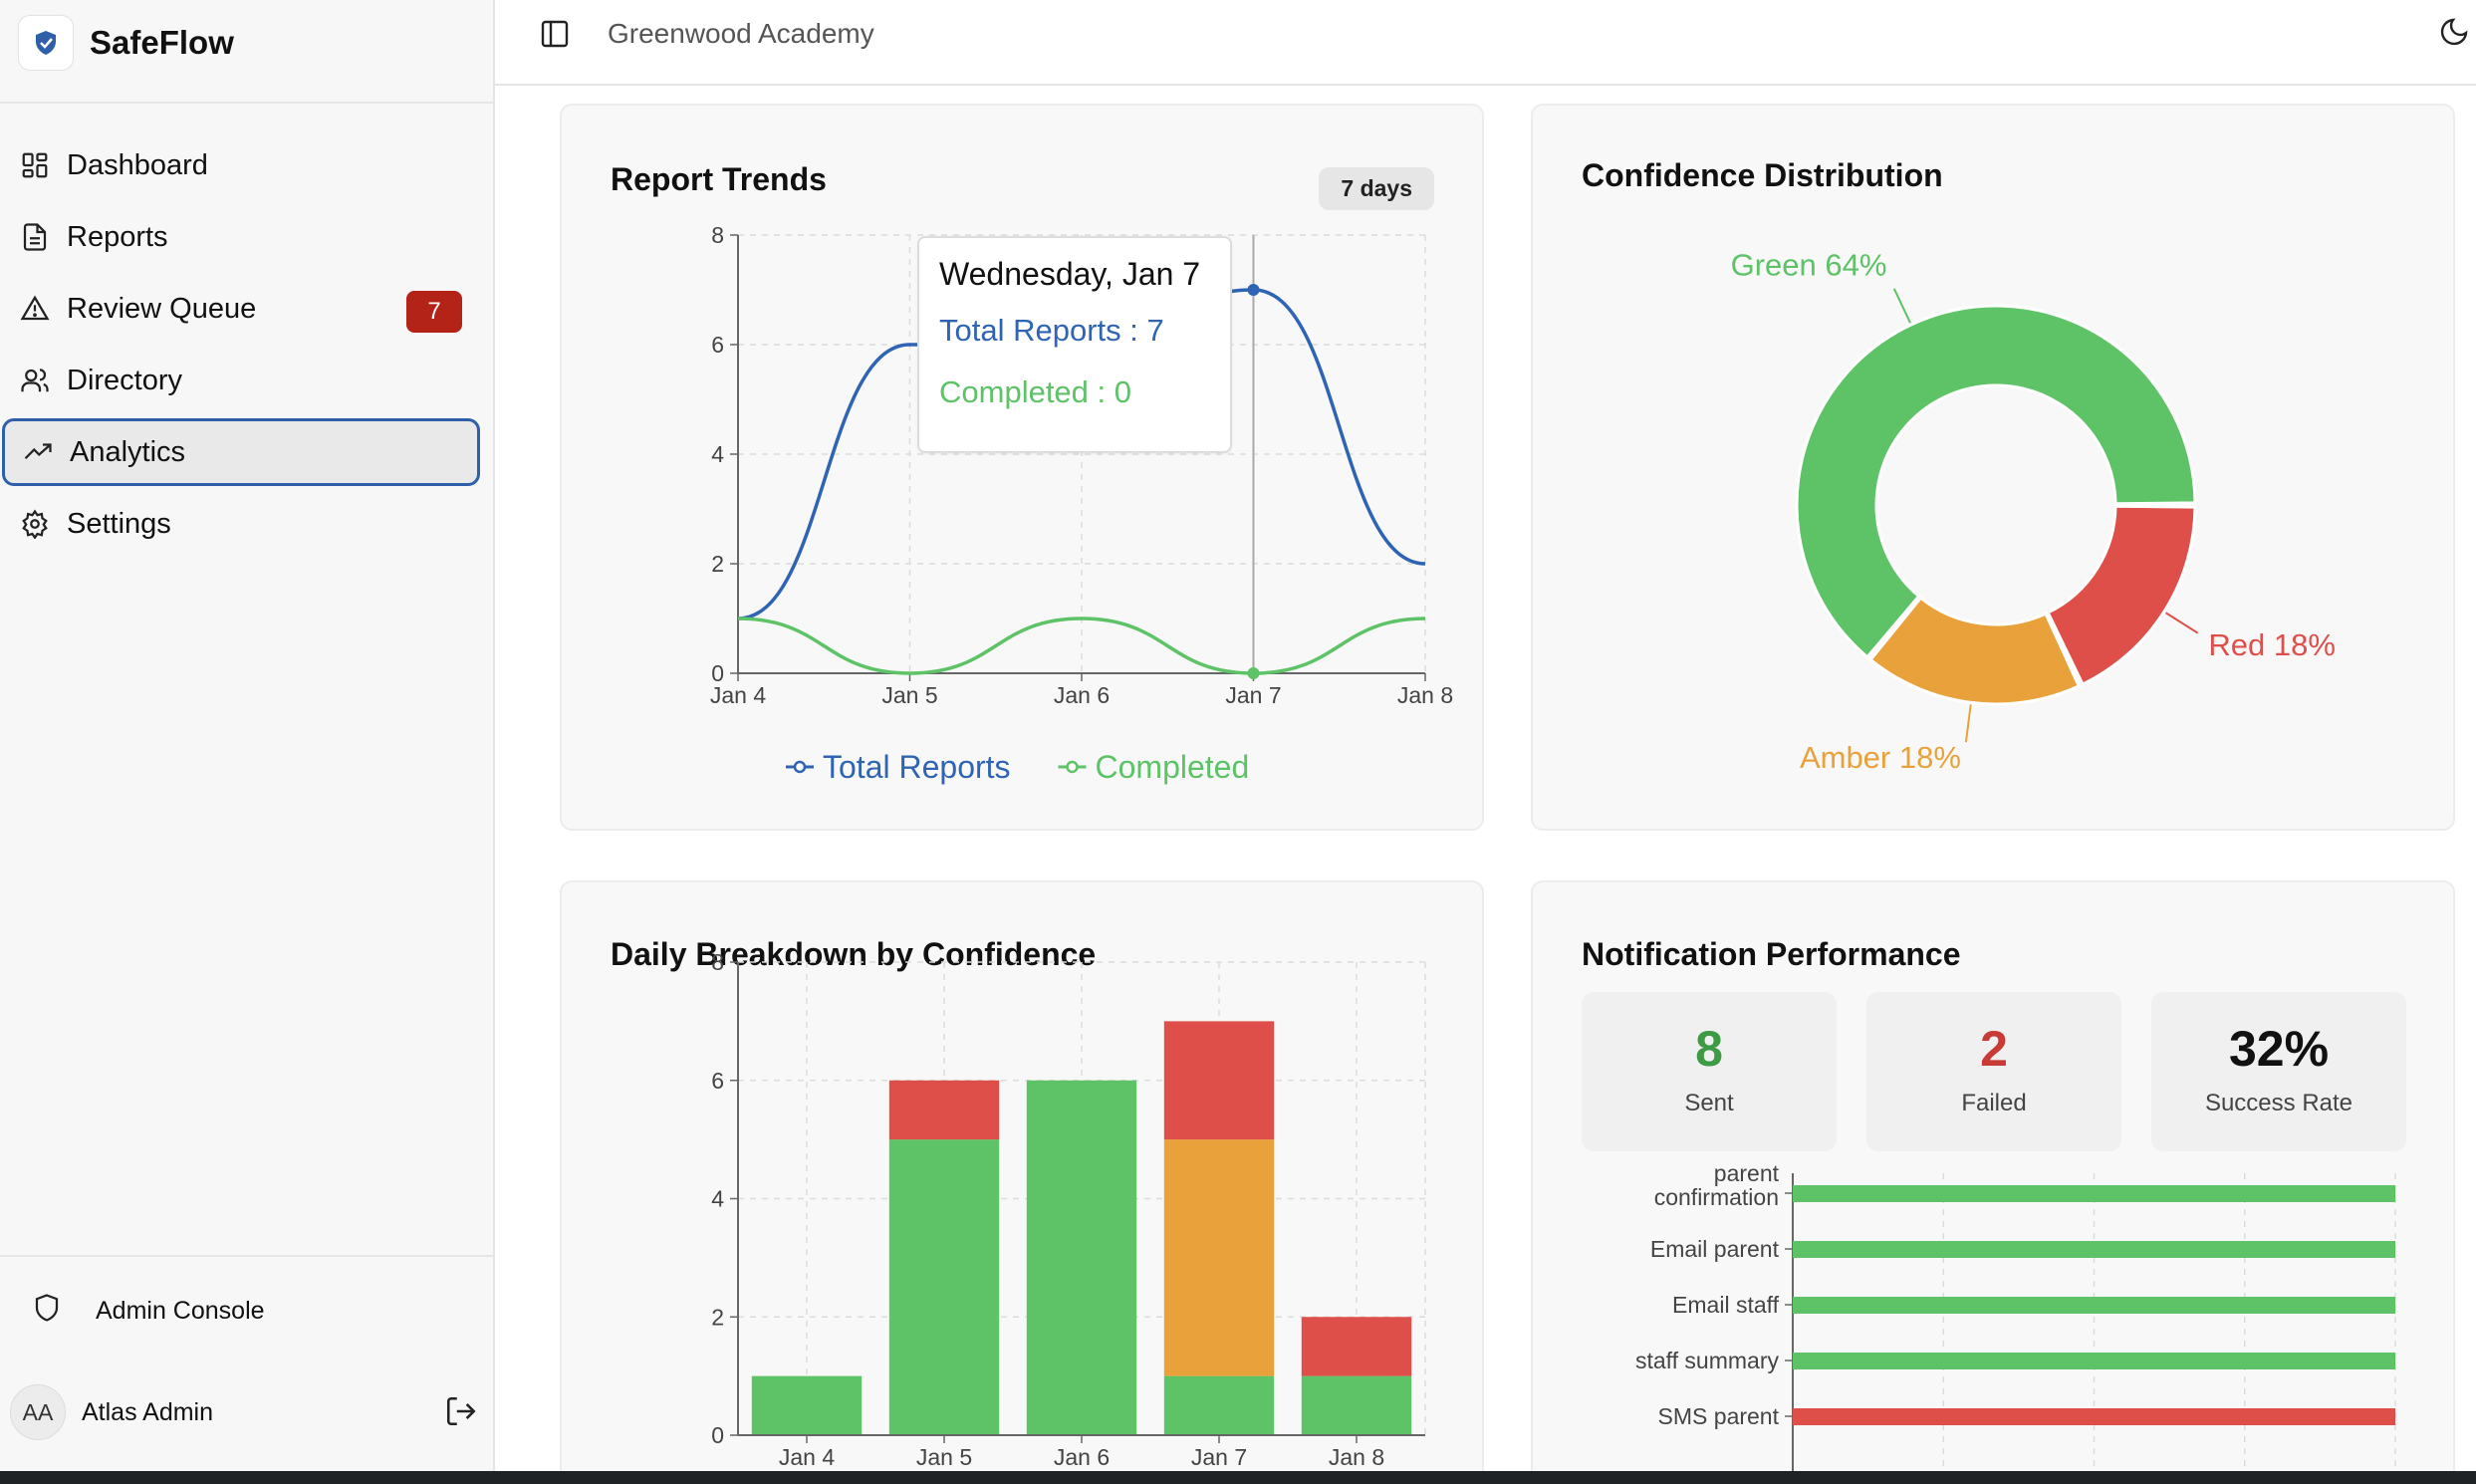  What do you see at coordinates (1994, 1049) in the screenshot?
I see `stat-failed-value: 2` at bounding box center [1994, 1049].